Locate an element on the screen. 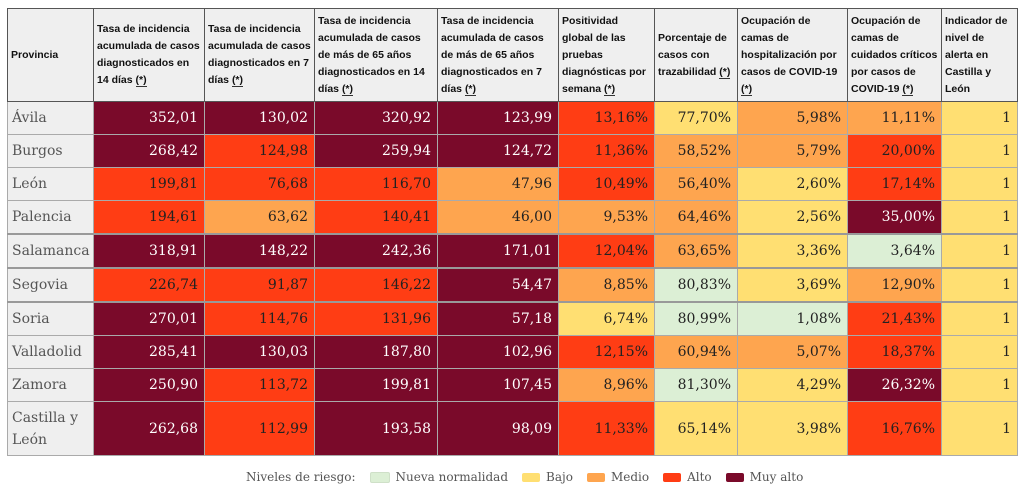 The height and width of the screenshot is (497, 1024). legend-title: Niveles de riesgo: is located at coordinates (301, 477).